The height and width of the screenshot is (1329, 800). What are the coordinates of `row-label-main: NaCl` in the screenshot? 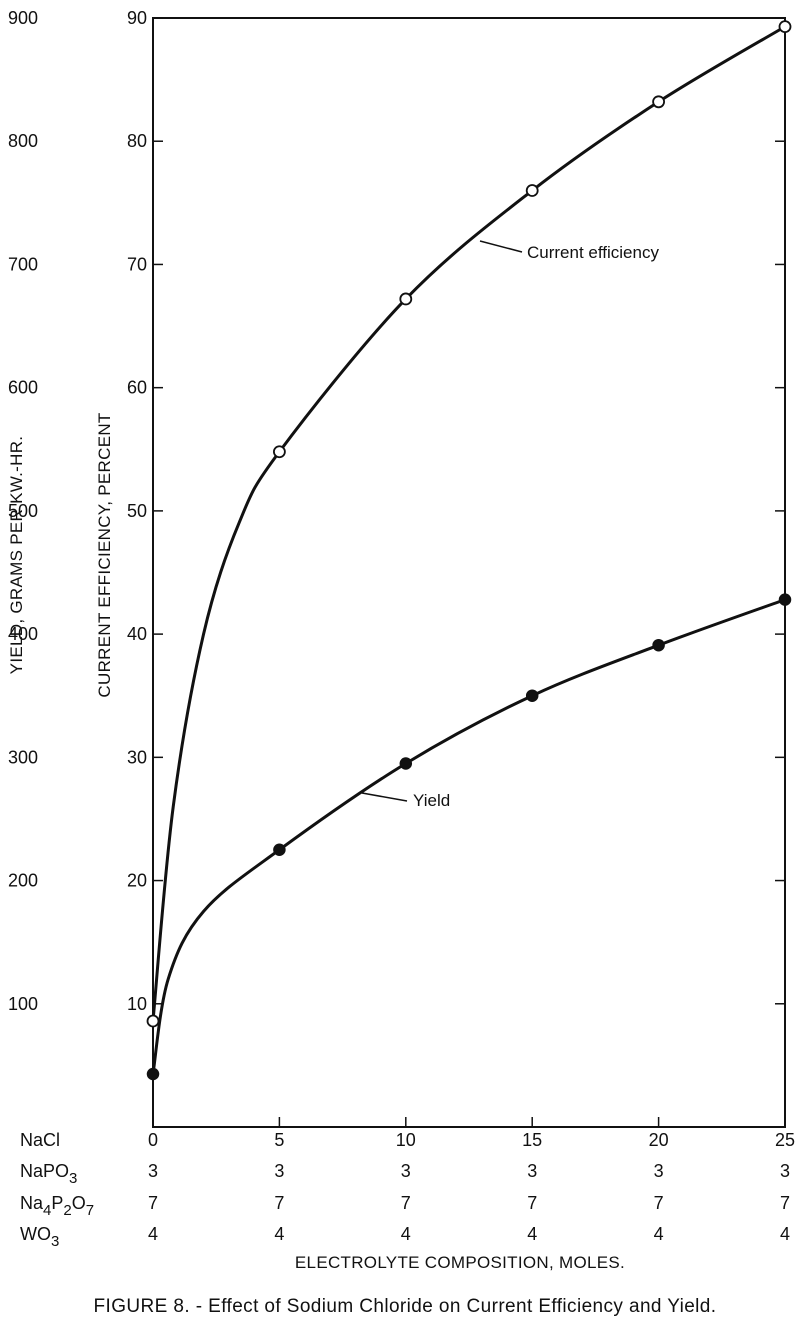 It's located at (40, 1140).